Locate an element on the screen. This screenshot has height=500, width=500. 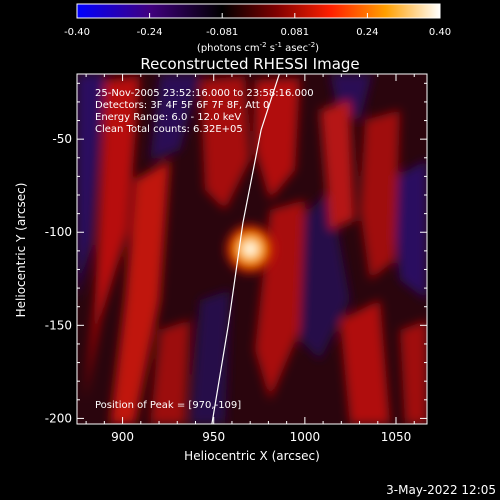
chart-title: Reconstructed RHESSI Image is located at coordinates (249, 64).